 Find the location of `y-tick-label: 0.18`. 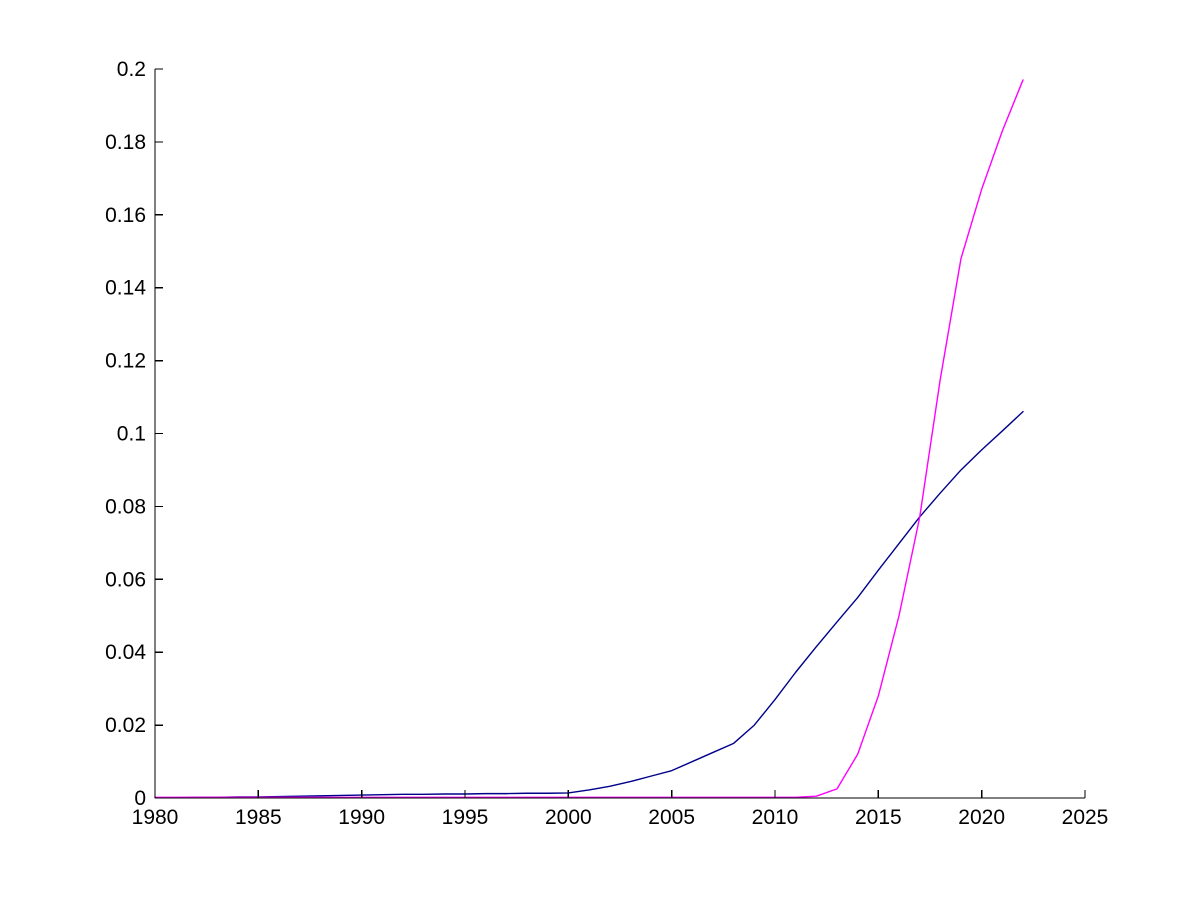

y-tick-label: 0.18 is located at coordinates (125, 142).